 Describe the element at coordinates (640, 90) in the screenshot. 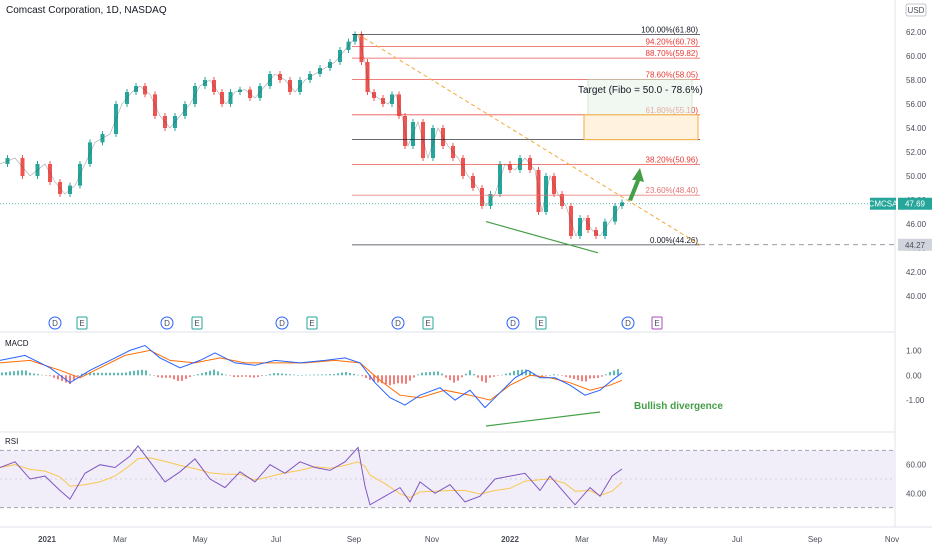

I see `target-label: Target (Fibo = 50.0 - 78.6%)` at that location.